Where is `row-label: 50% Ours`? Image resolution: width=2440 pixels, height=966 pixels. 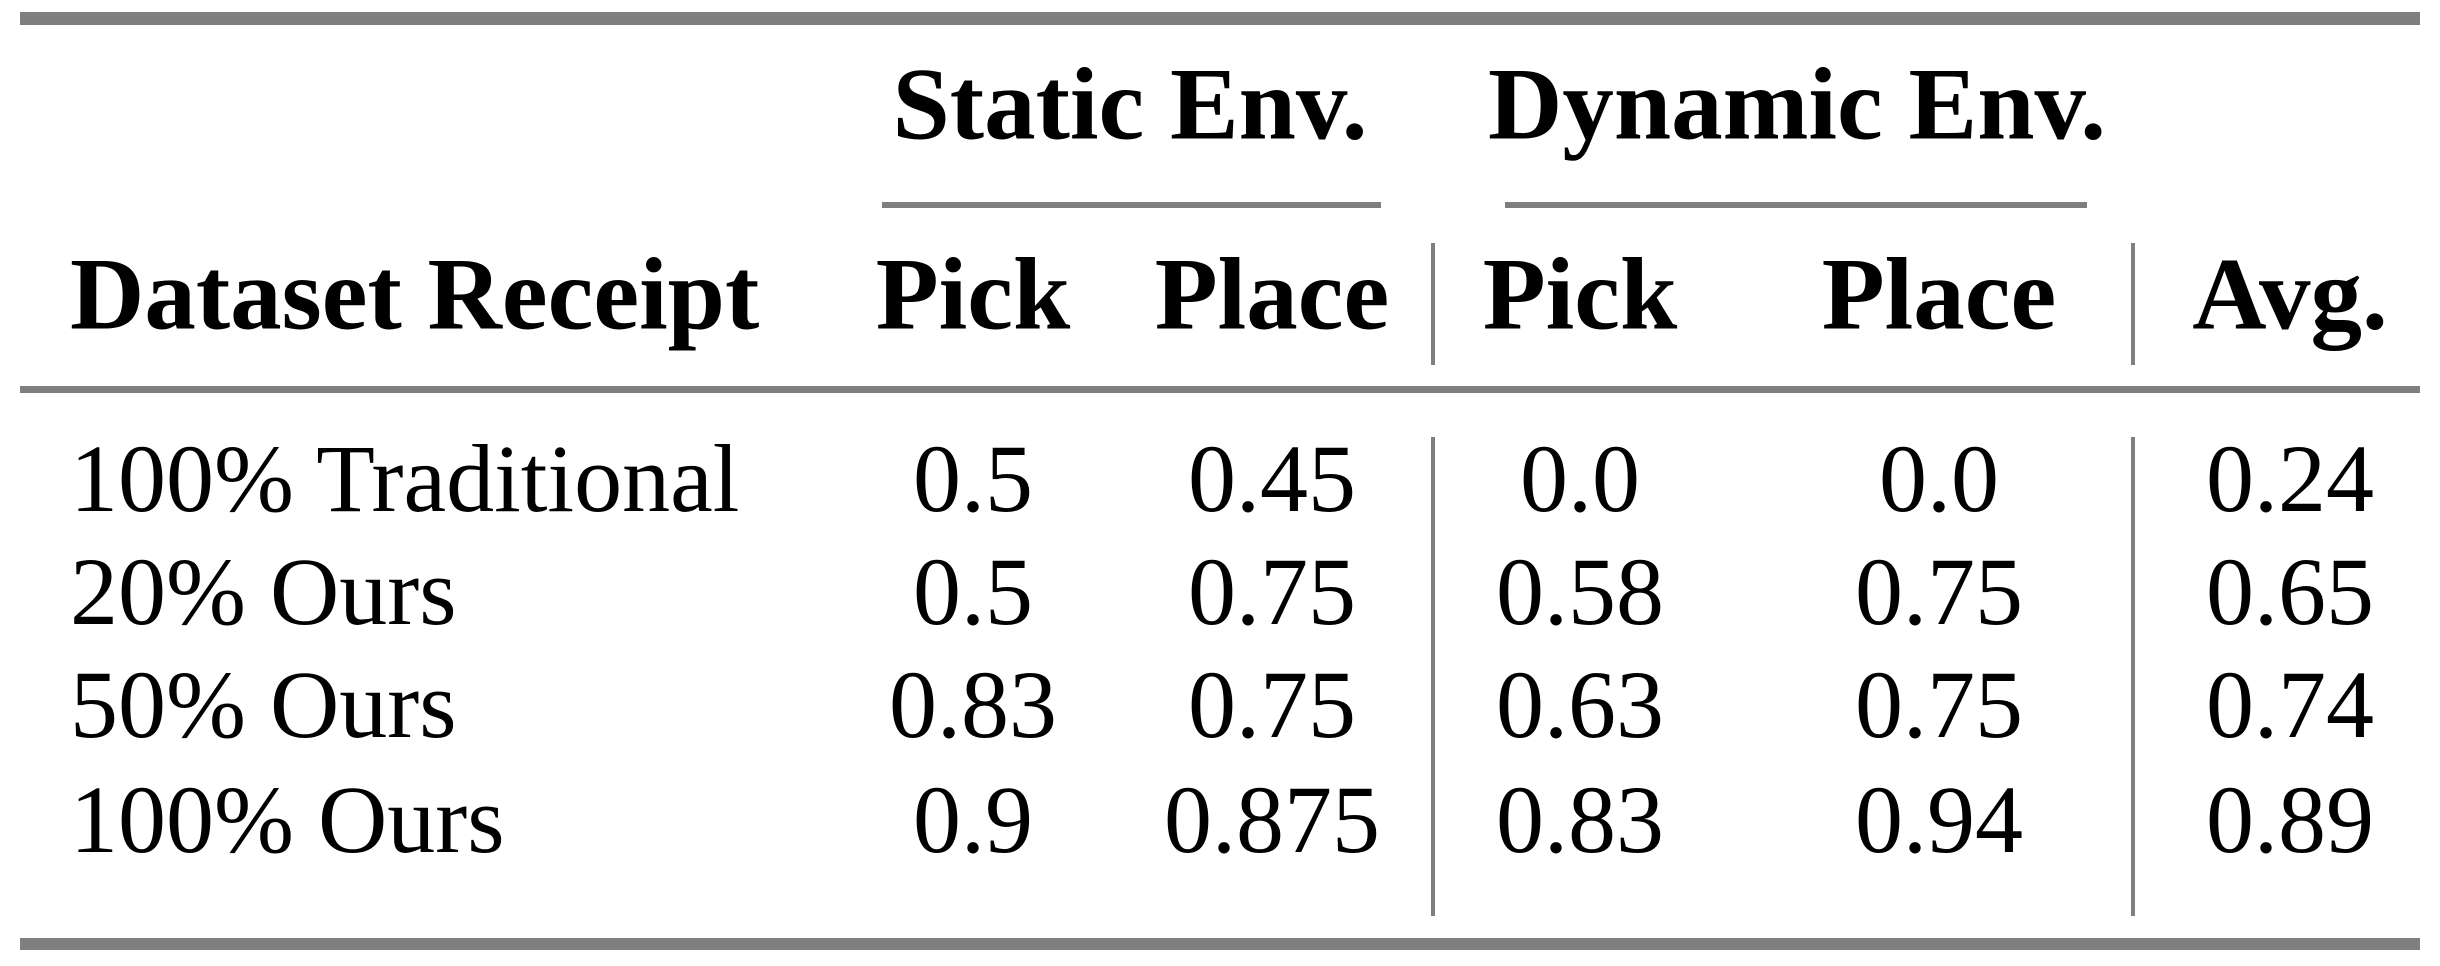
row-label: 50% Ours is located at coordinates (263, 704).